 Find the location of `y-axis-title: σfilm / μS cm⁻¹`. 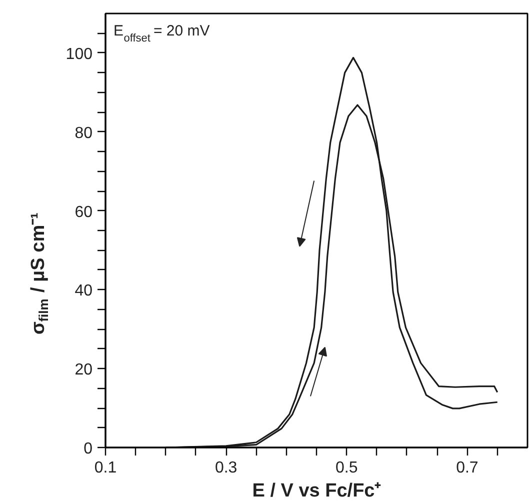

y-axis-title: σfilm / μS cm⁻¹ is located at coordinates (39, 273).